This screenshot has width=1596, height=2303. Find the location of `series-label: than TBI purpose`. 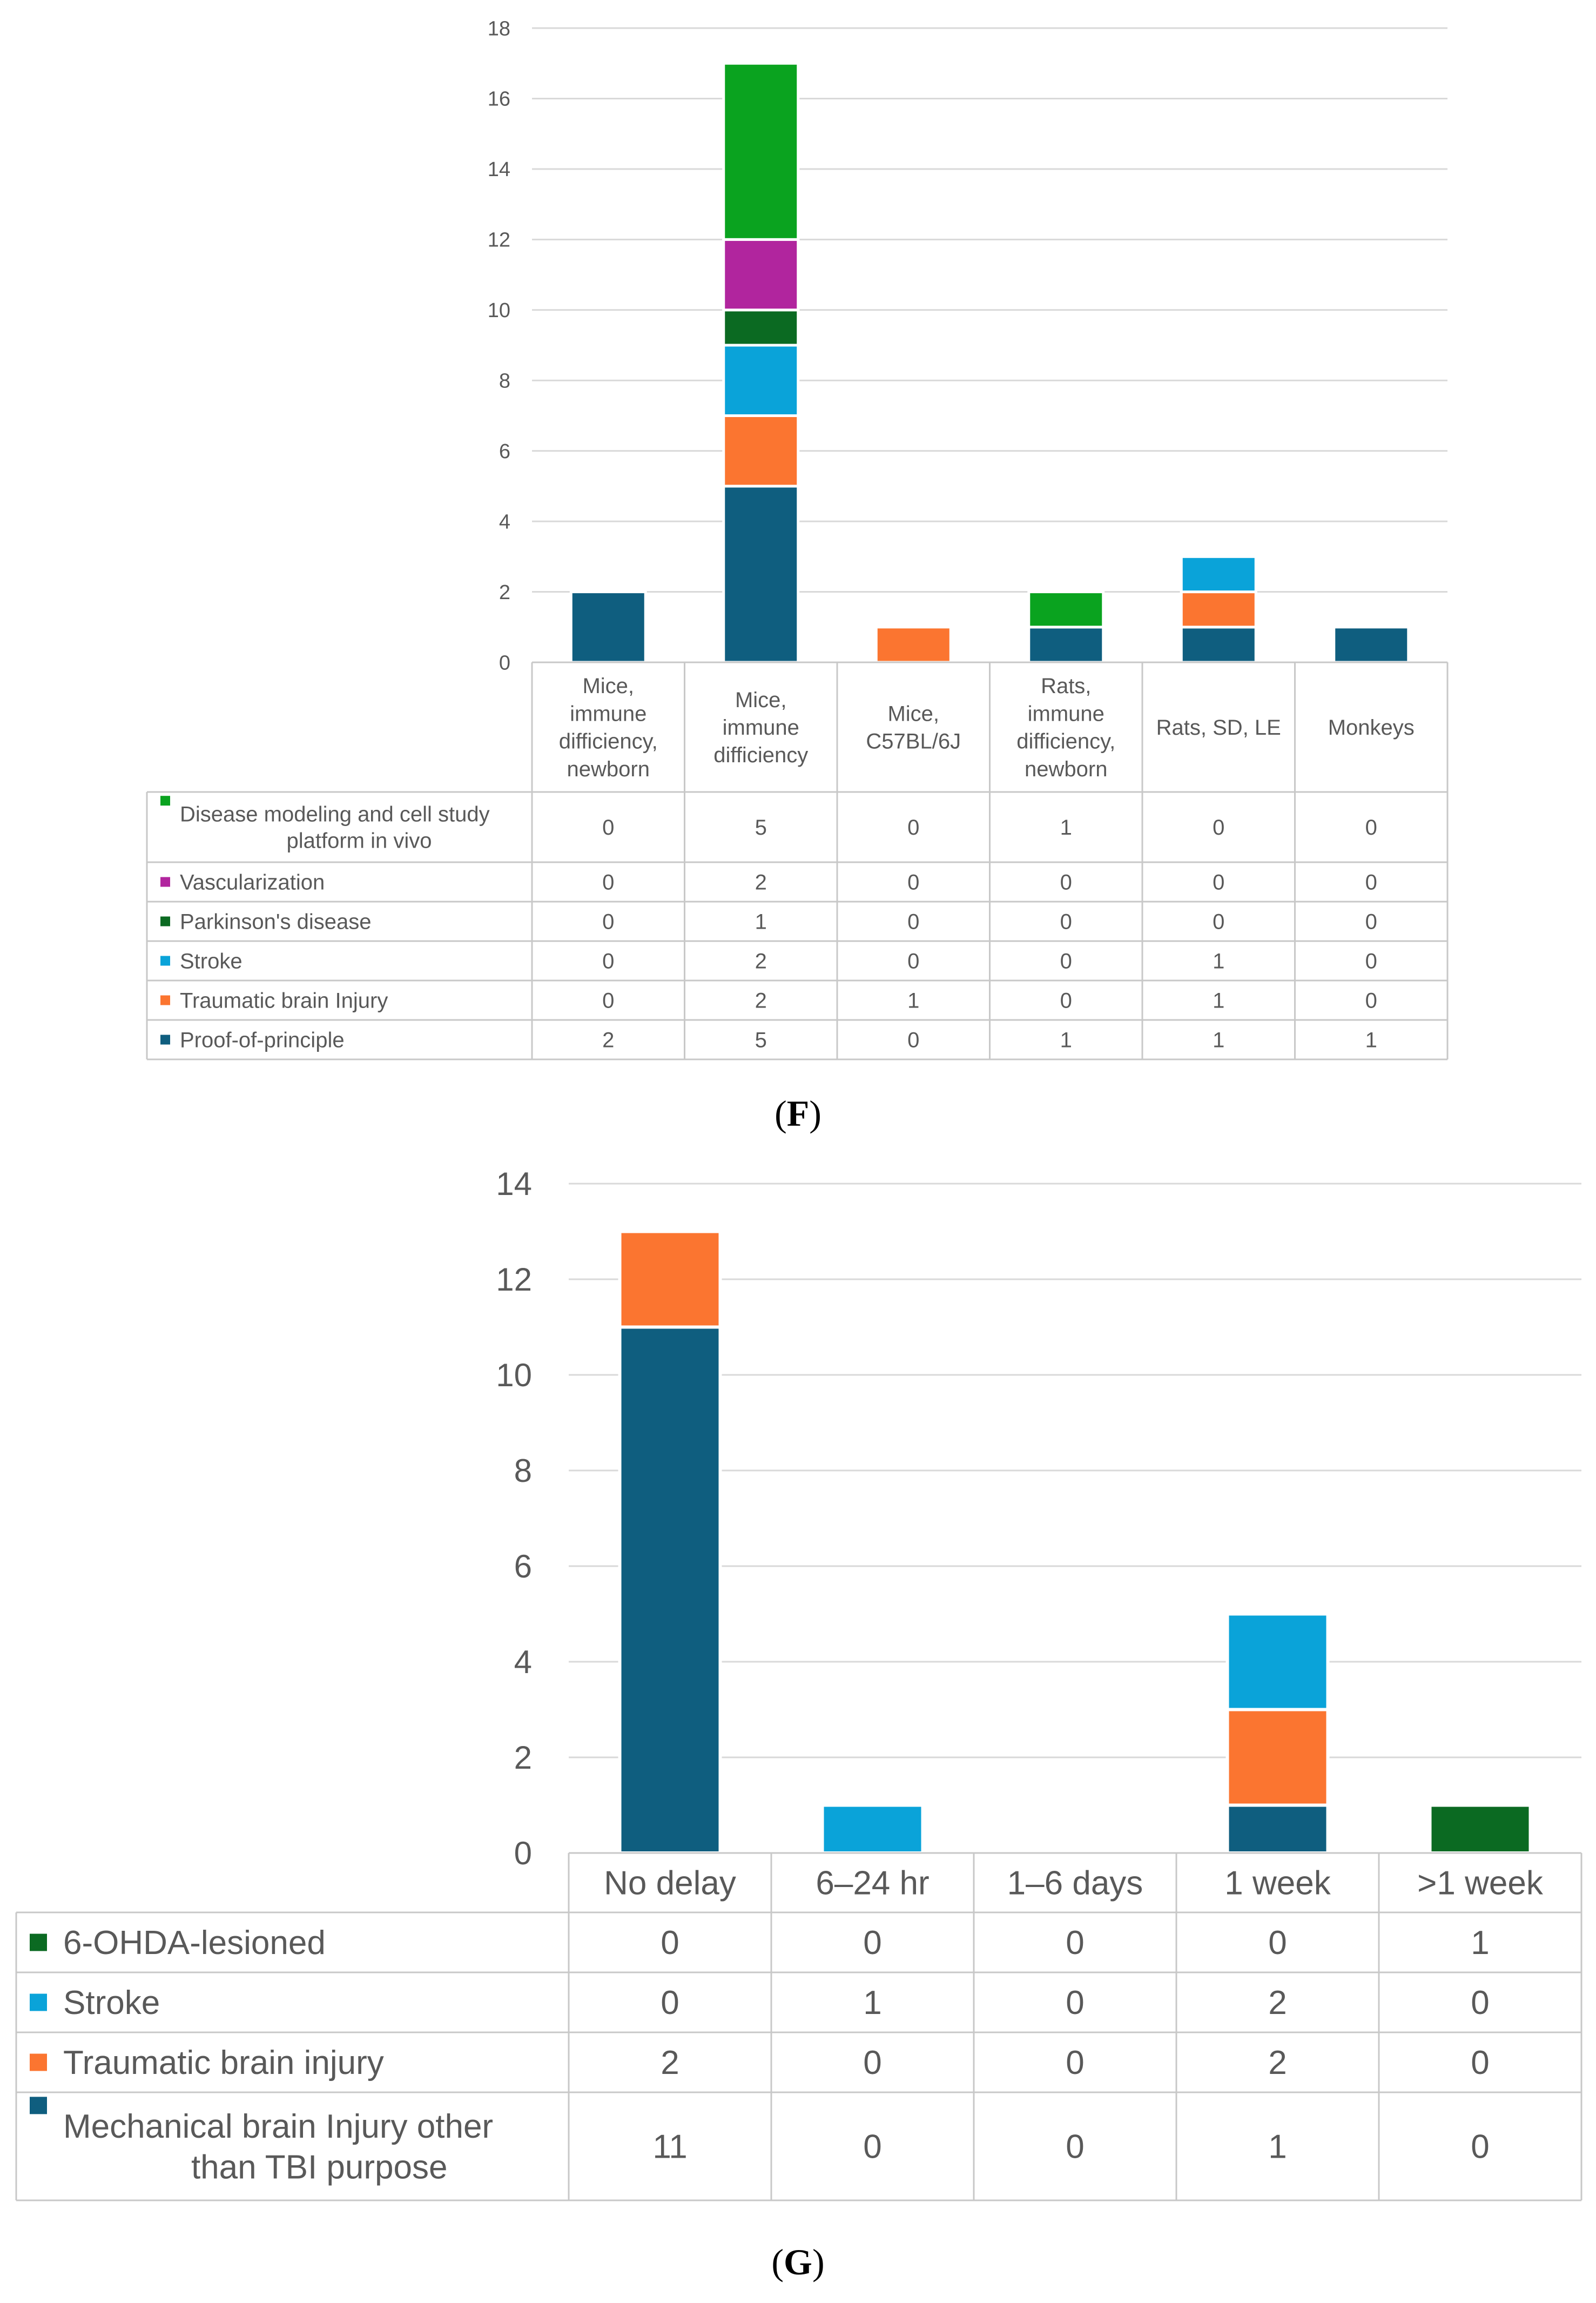

series-label: than TBI purpose is located at coordinates (319, 2167).